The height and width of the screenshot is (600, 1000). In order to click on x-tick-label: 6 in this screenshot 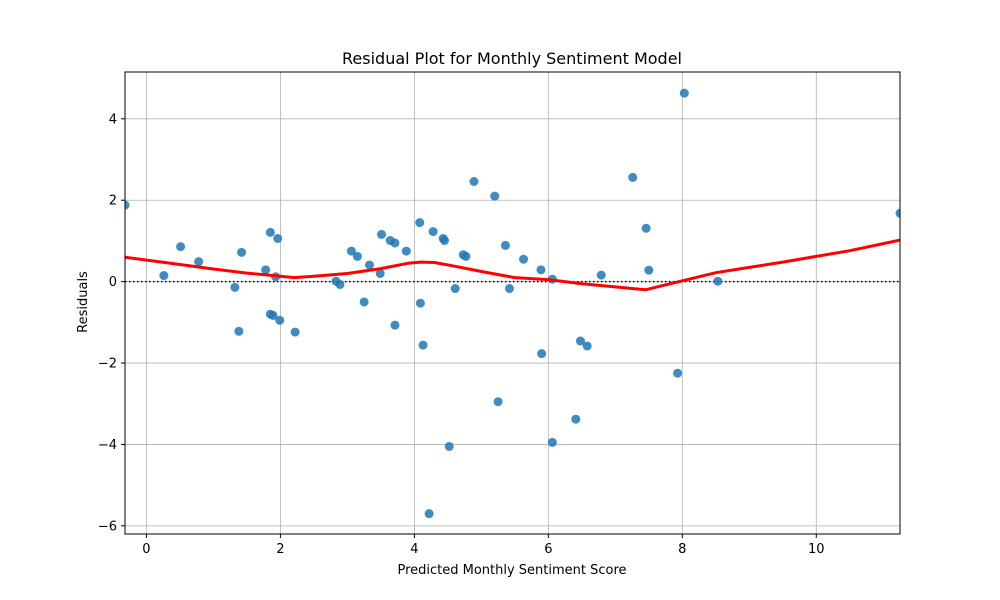, I will do `click(548, 549)`.